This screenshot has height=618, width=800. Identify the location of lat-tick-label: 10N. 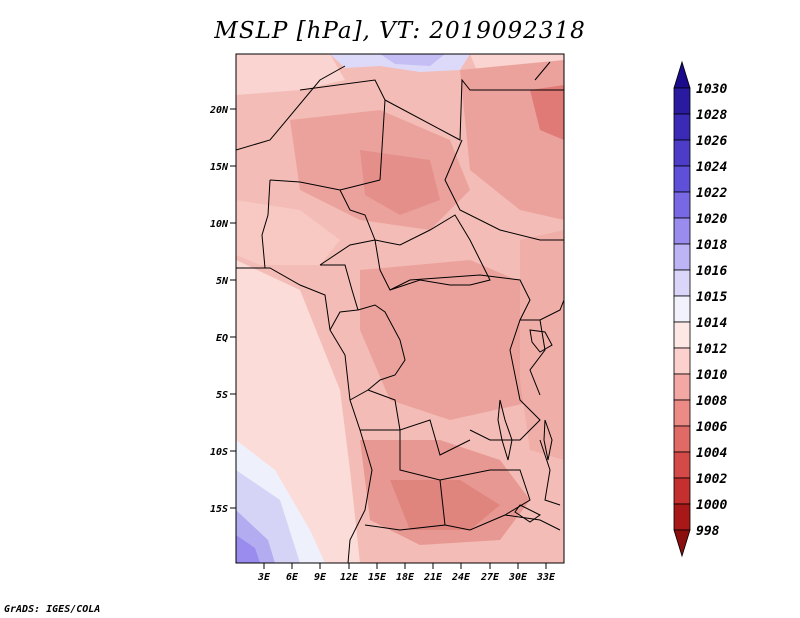
(219, 224).